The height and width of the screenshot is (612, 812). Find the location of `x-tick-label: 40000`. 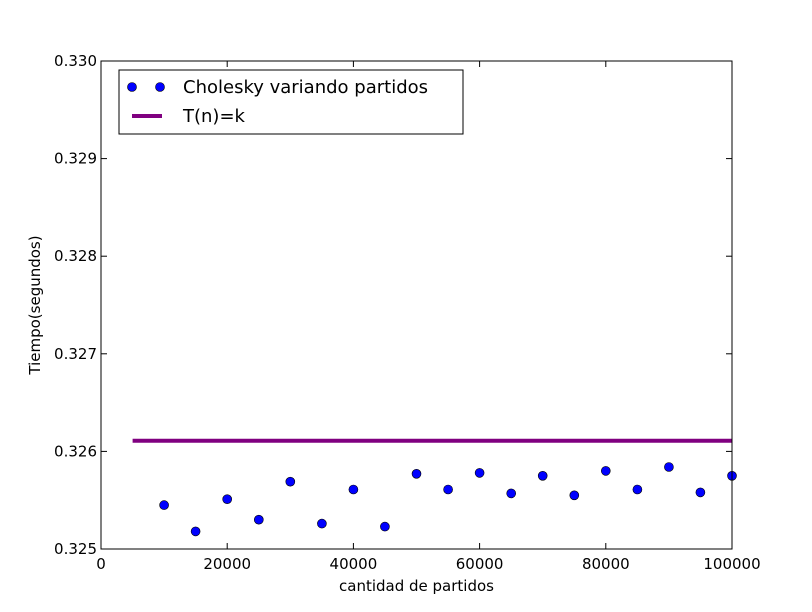

x-tick-label: 40000 is located at coordinates (354, 564).